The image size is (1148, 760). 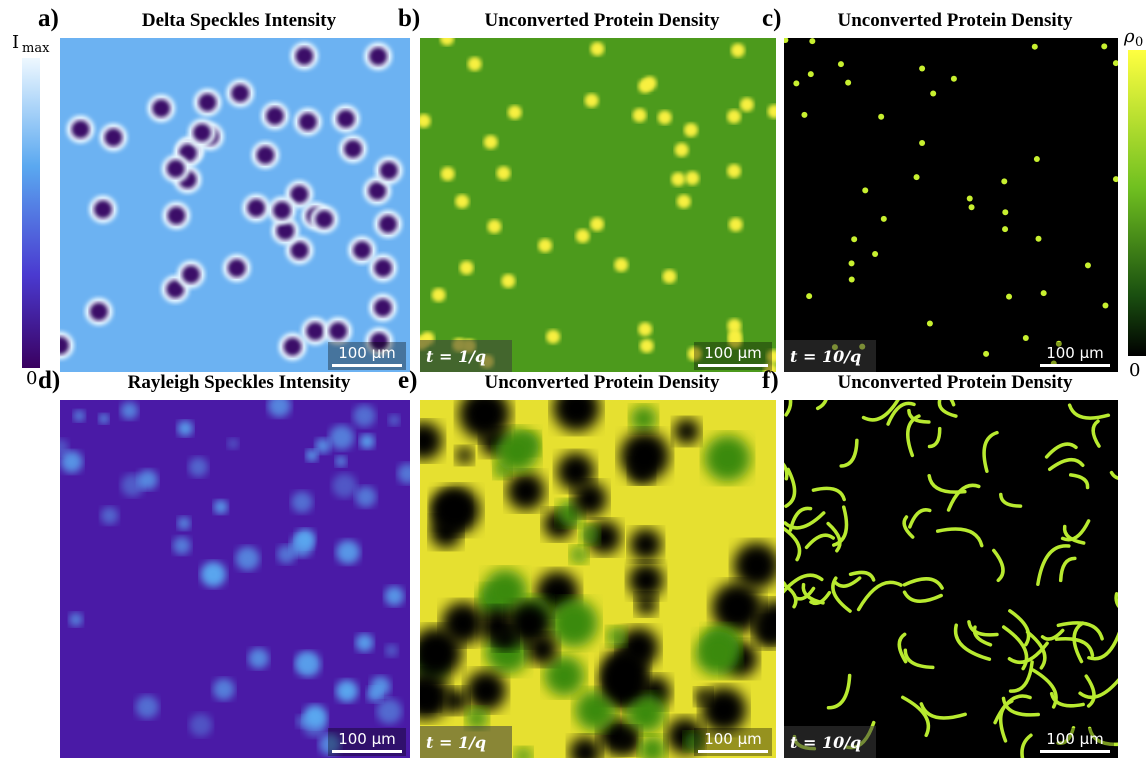 What do you see at coordinates (598, 205) in the screenshot?
I see `background` at bounding box center [598, 205].